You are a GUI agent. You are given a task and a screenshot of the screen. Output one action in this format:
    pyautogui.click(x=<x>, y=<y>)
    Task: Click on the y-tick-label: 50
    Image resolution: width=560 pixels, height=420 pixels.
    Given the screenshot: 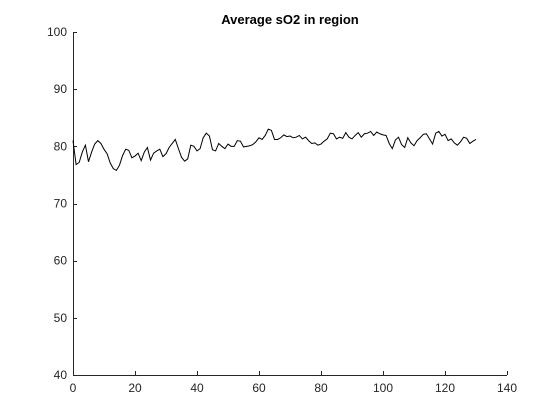 What is the action you would take?
    pyautogui.click(x=61, y=318)
    